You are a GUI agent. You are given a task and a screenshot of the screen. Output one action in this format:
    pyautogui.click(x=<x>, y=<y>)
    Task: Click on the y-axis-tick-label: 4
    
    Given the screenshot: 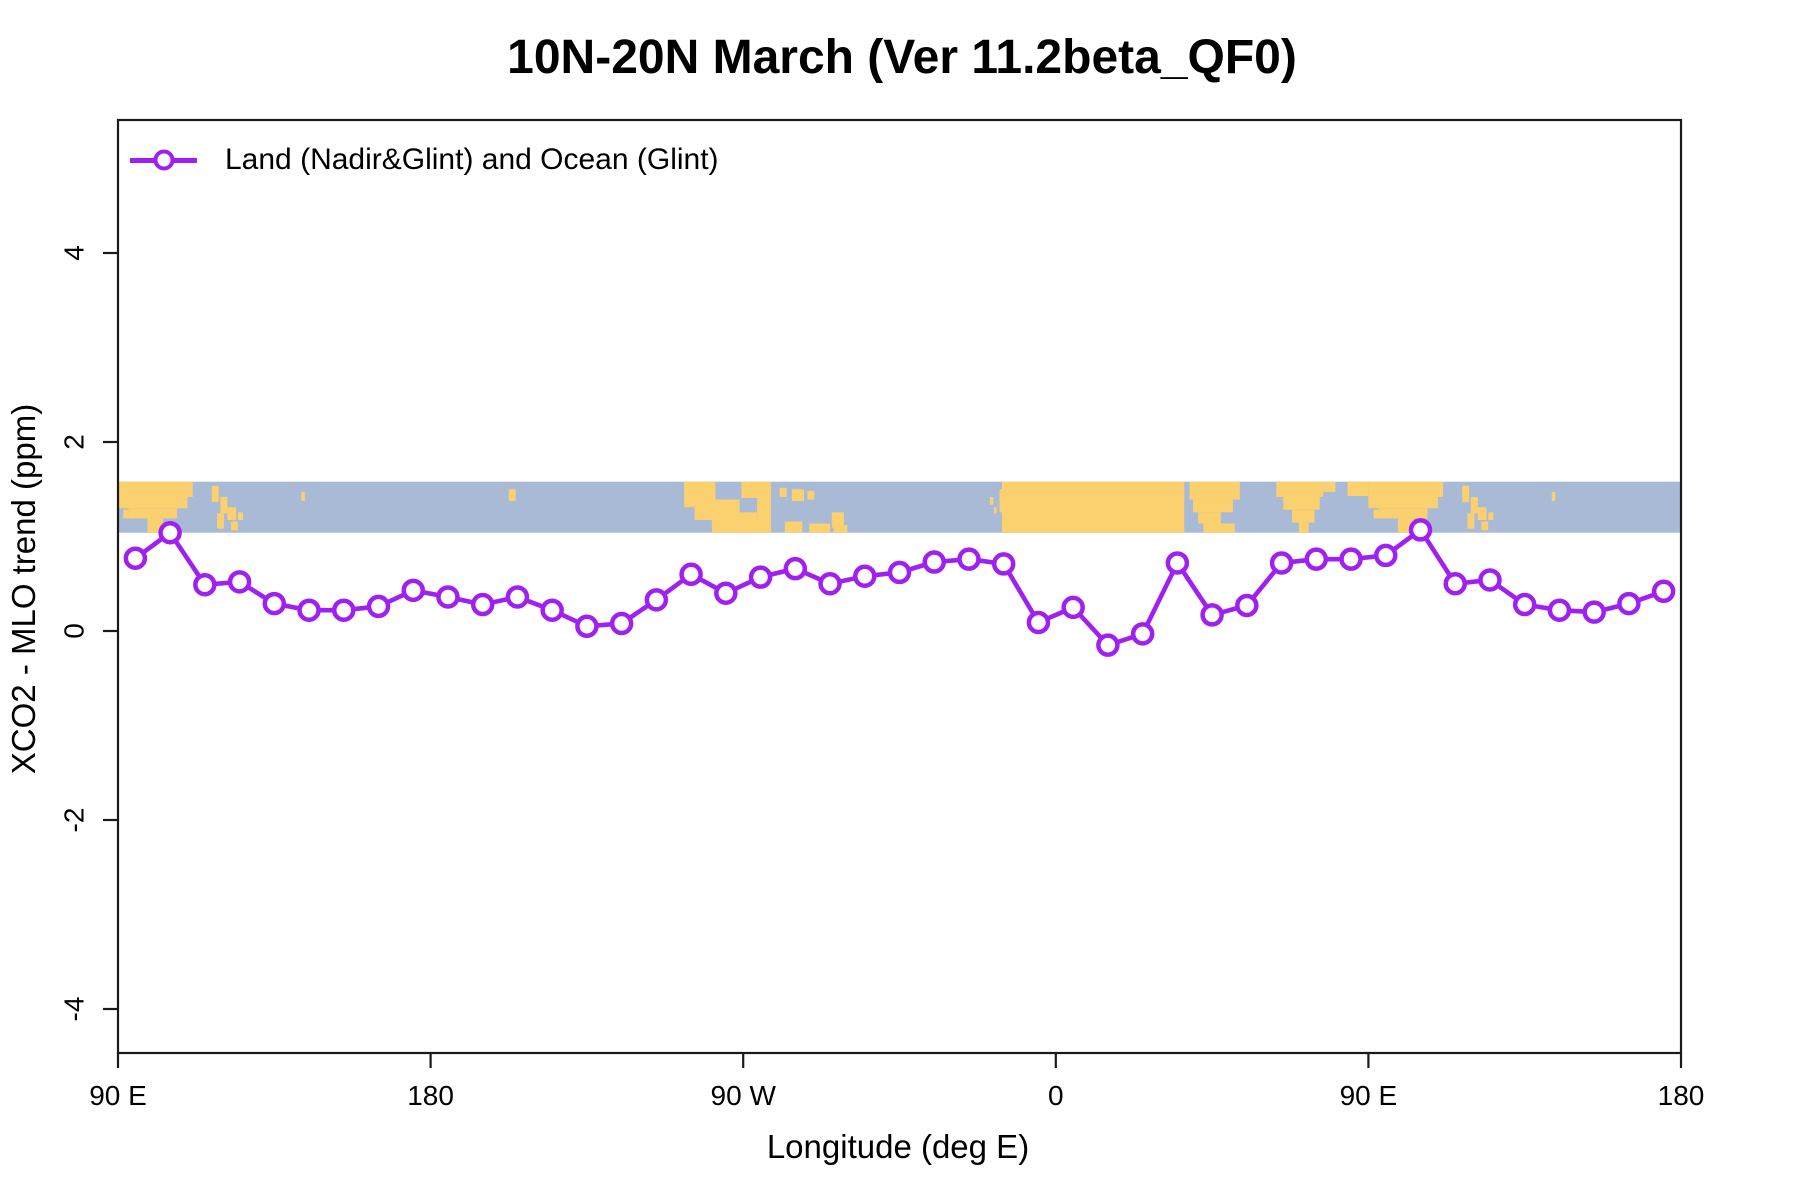 What is the action you would take?
    pyautogui.click(x=73, y=253)
    